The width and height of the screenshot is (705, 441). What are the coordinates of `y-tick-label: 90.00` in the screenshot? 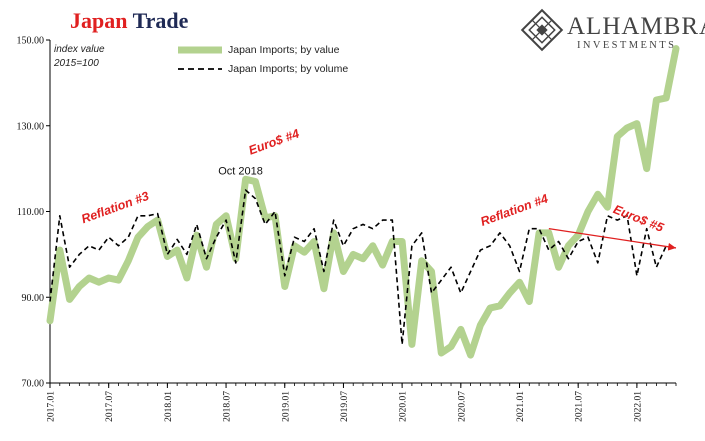 It's located at (33, 298).